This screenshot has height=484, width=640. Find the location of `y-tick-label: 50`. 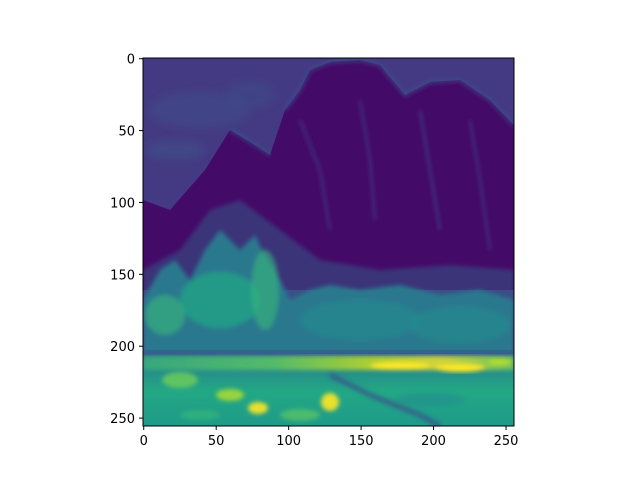

y-tick-label: 50 is located at coordinates (126, 132).